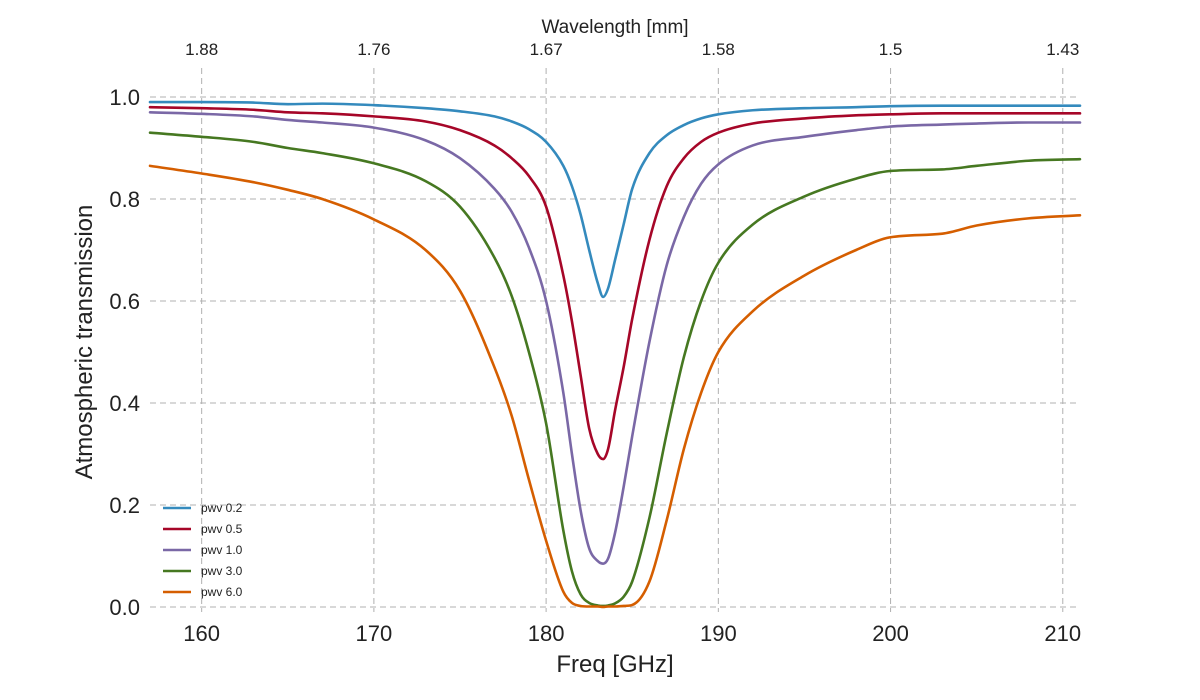 The width and height of the screenshot is (1200, 700). Describe the element at coordinates (124, 607) in the screenshot. I see `y-tick-label: 0.0` at that location.